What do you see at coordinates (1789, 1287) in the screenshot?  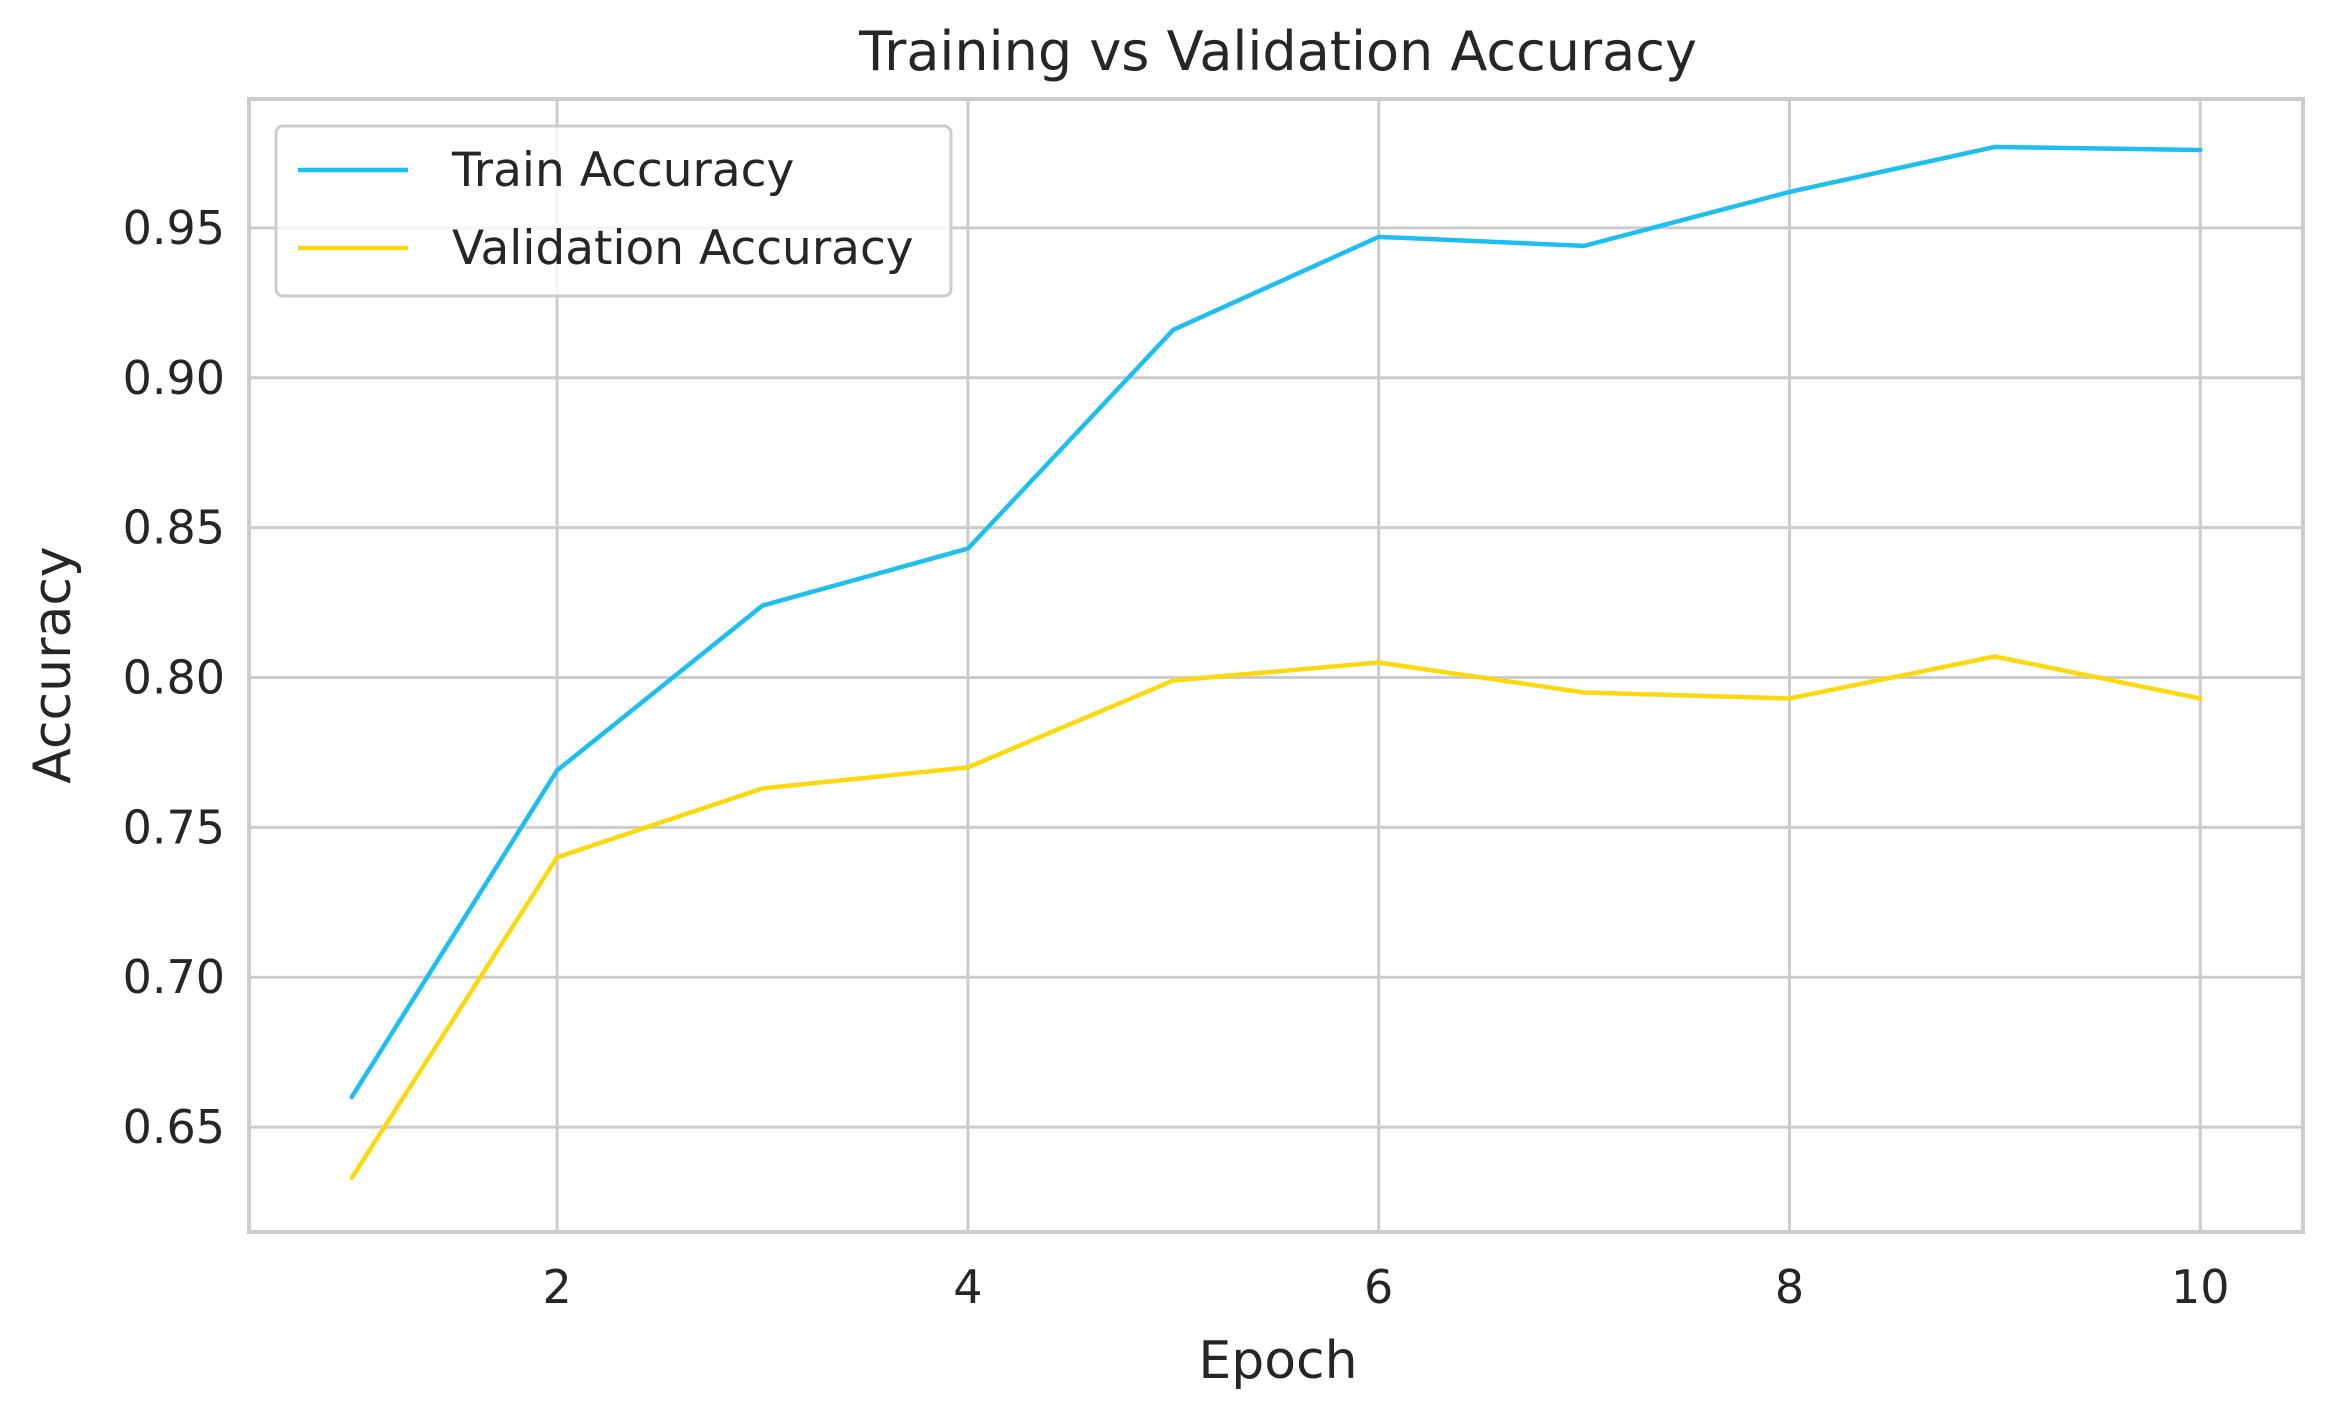 I see `x-tick-label: 8` at bounding box center [1789, 1287].